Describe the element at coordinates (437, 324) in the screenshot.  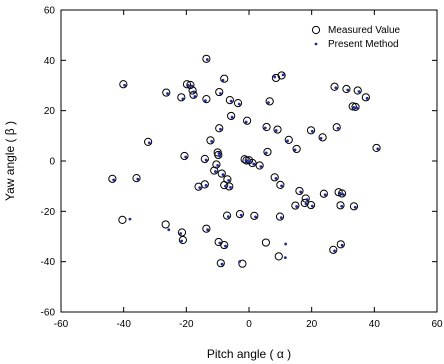
I see `x-tick-label: 60` at that location.